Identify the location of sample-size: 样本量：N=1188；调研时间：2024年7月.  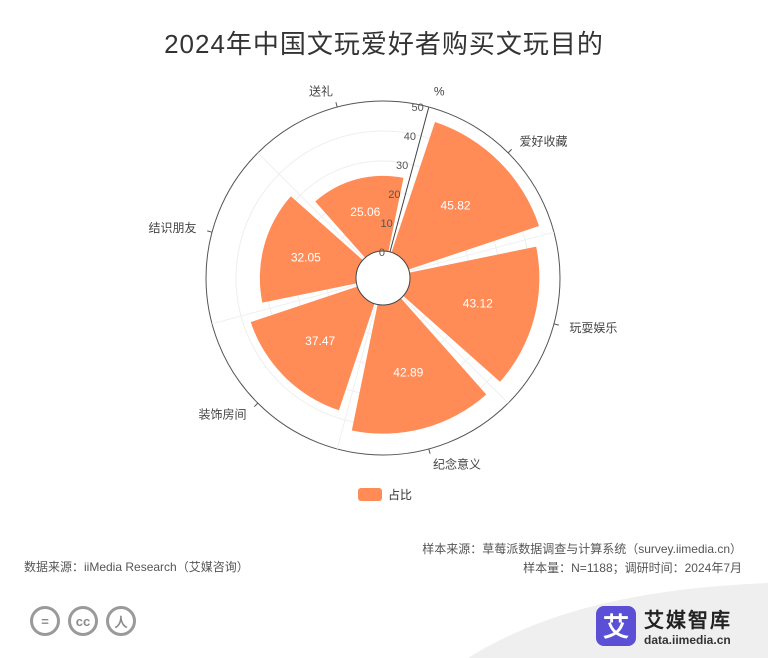
(632, 568).